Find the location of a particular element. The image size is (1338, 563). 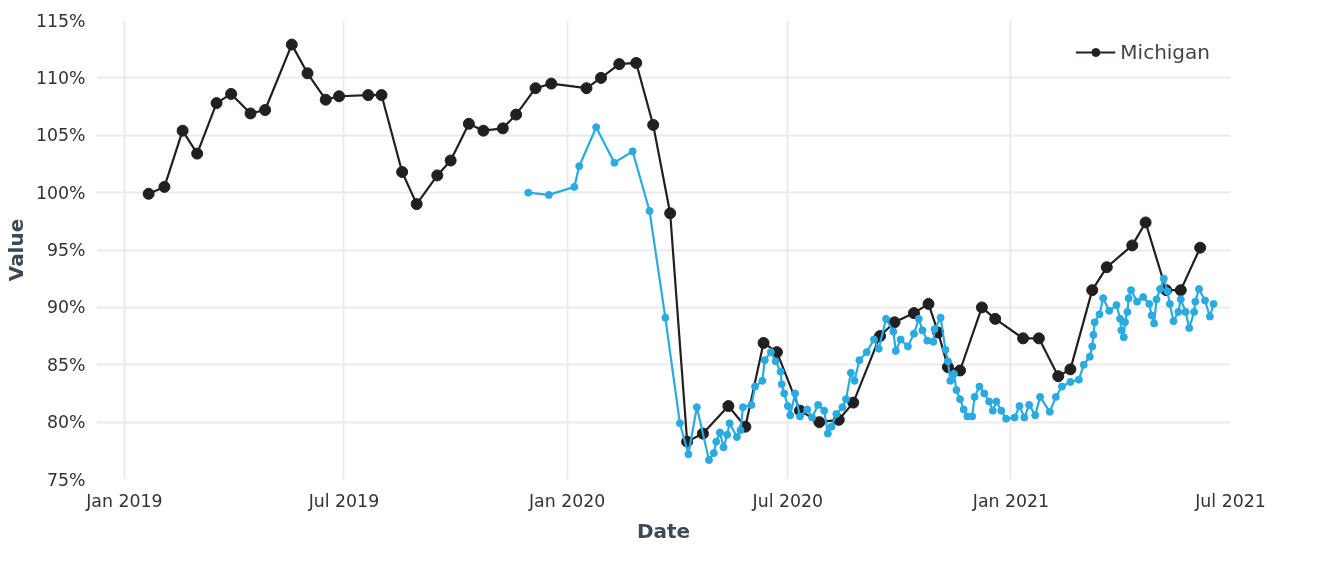

y-tick-label: 80% is located at coordinates (66, 422).